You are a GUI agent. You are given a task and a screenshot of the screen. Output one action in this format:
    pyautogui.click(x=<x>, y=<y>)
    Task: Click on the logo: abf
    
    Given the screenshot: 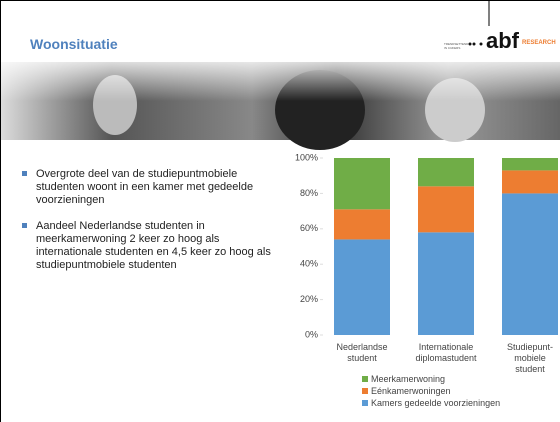 What is the action you would take?
    pyautogui.click(x=502, y=40)
    